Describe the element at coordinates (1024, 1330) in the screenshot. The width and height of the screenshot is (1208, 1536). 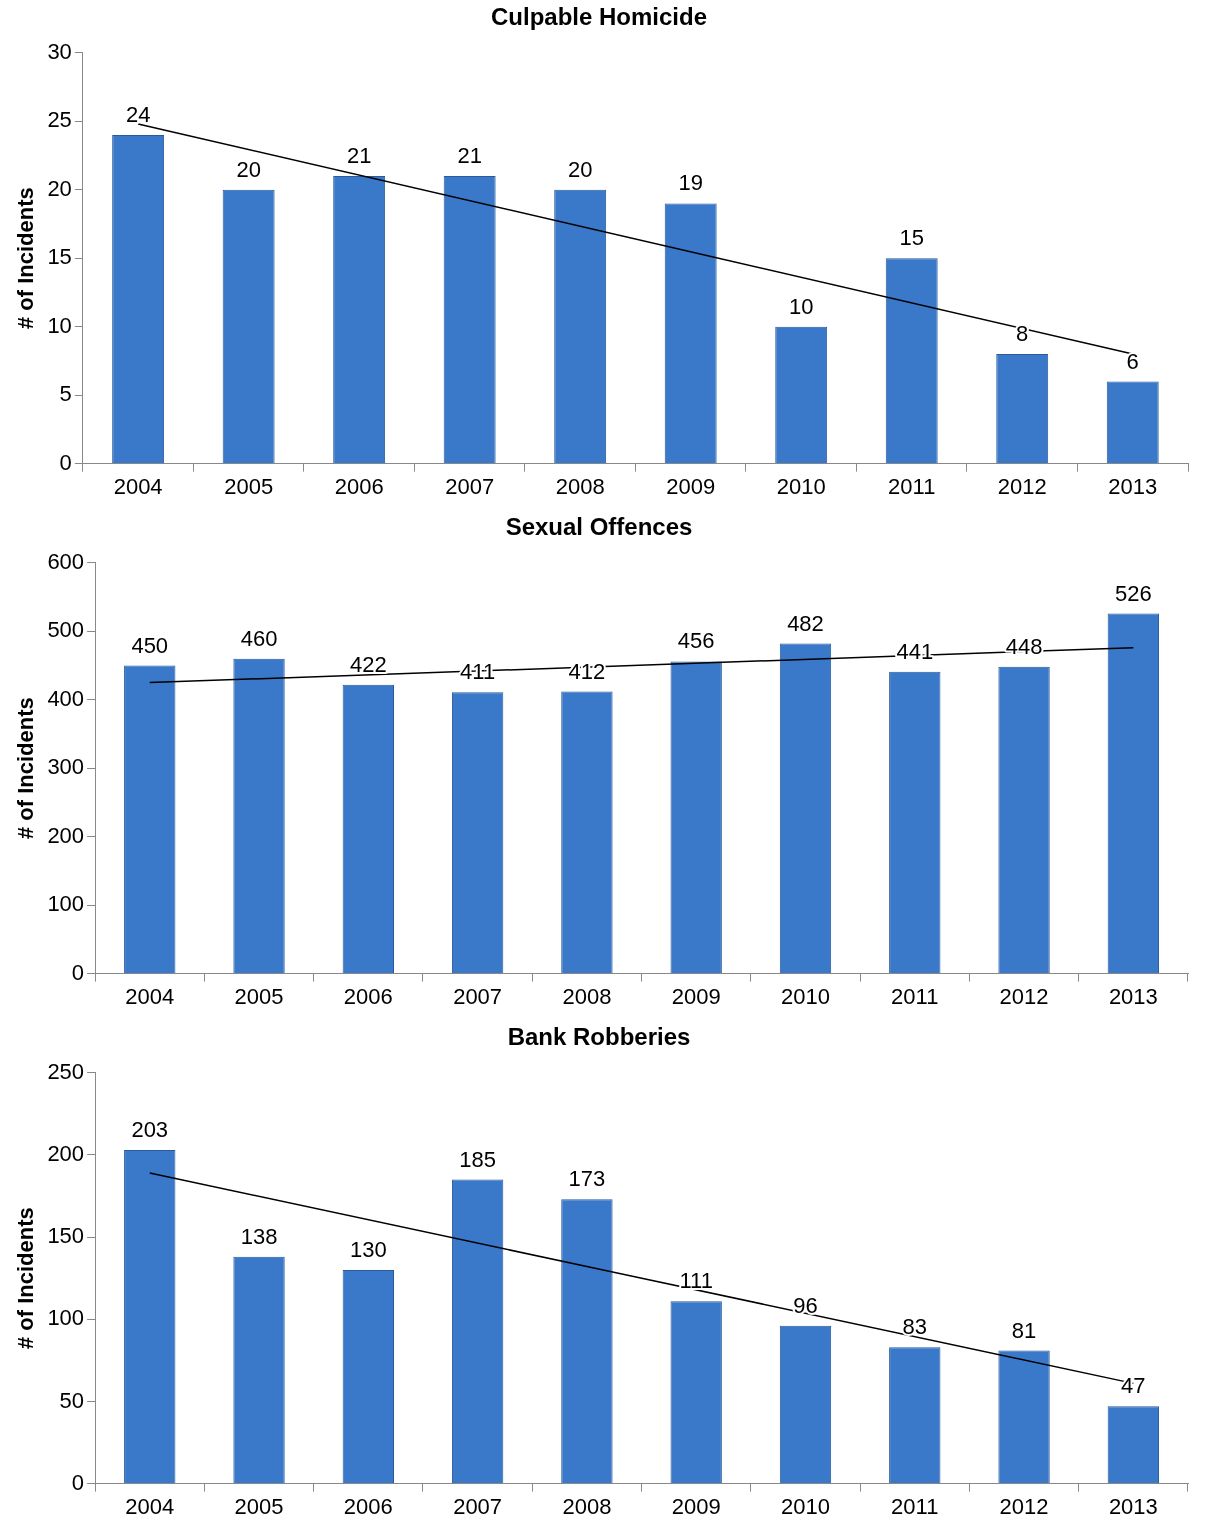
I see `data-label: 81` at that location.